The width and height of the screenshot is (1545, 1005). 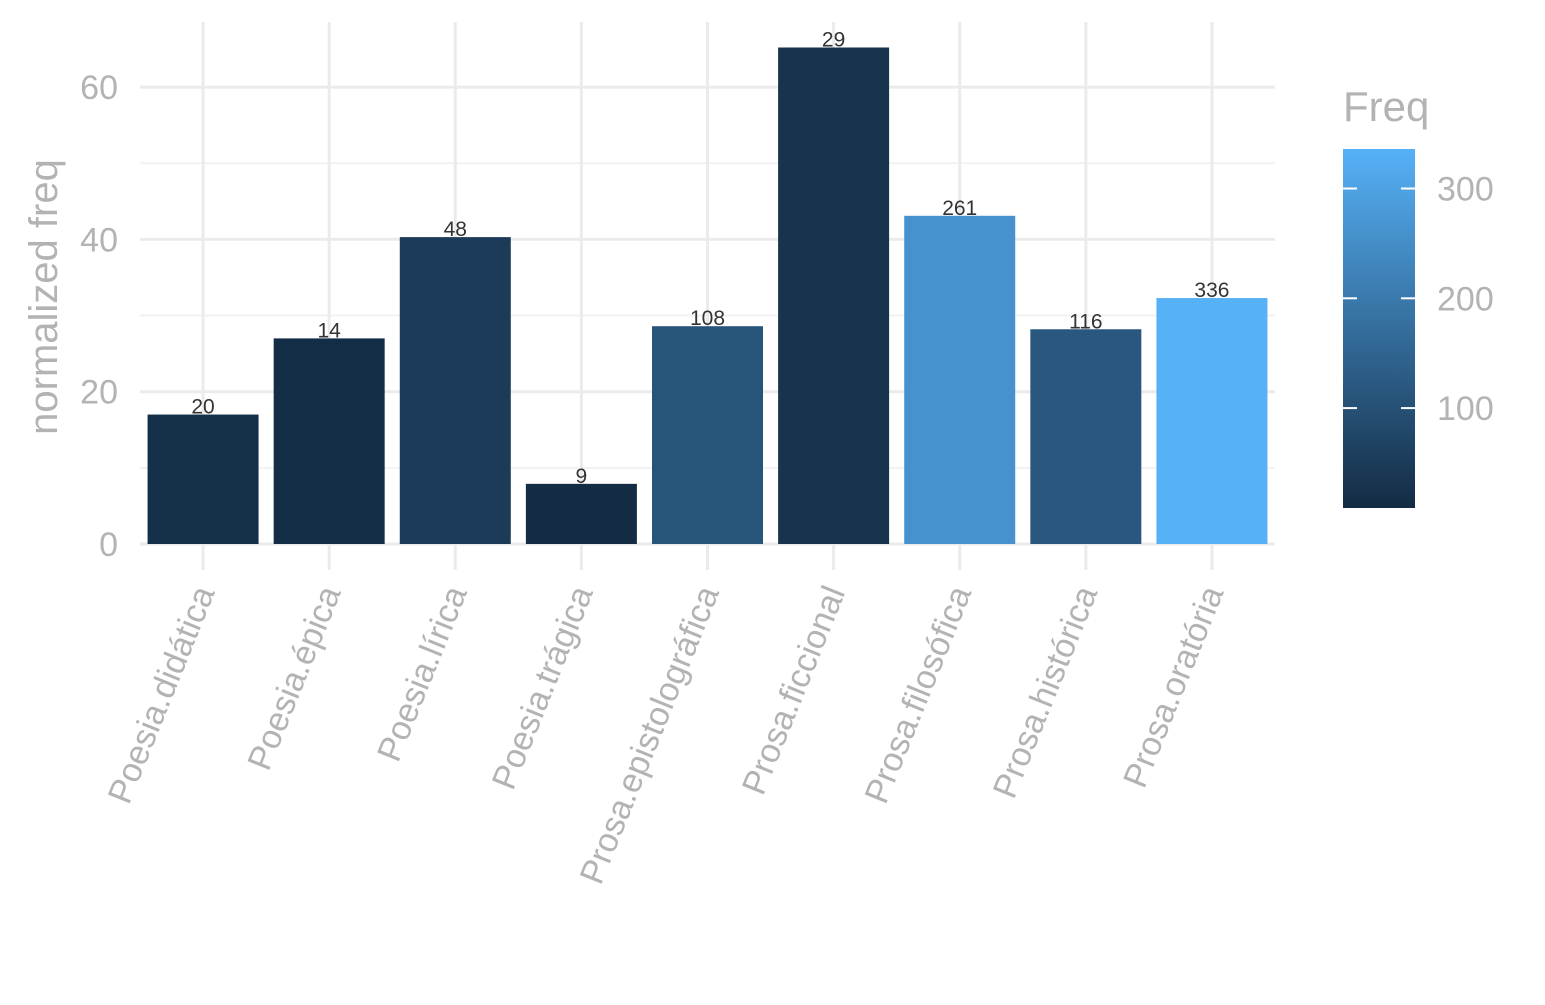 What do you see at coordinates (329, 330) in the screenshot?
I see `bar-value-label: 14` at bounding box center [329, 330].